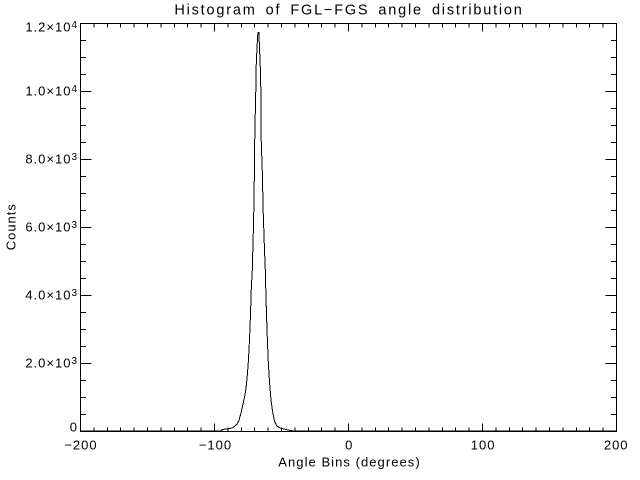  Describe the element at coordinates (349, 462) in the screenshot. I see `svg-text: Angle Bins (degrees)` at that location.